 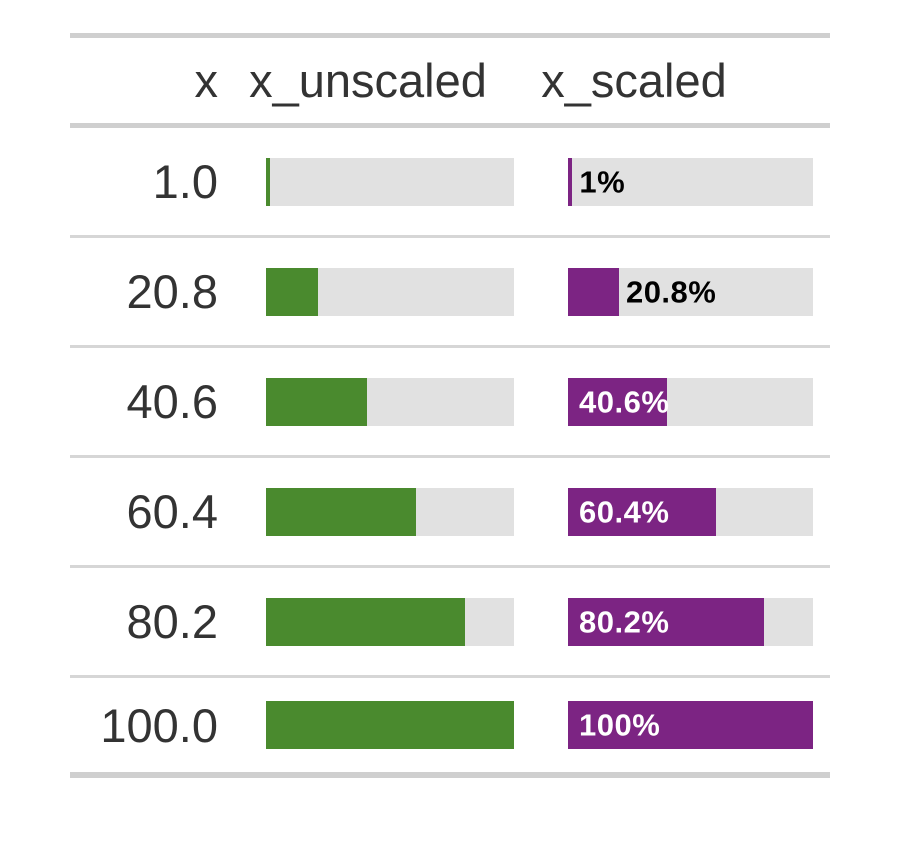 What do you see at coordinates (690, 181) in the screenshot?
I see `scaled-bar-track: 1%` at bounding box center [690, 181].